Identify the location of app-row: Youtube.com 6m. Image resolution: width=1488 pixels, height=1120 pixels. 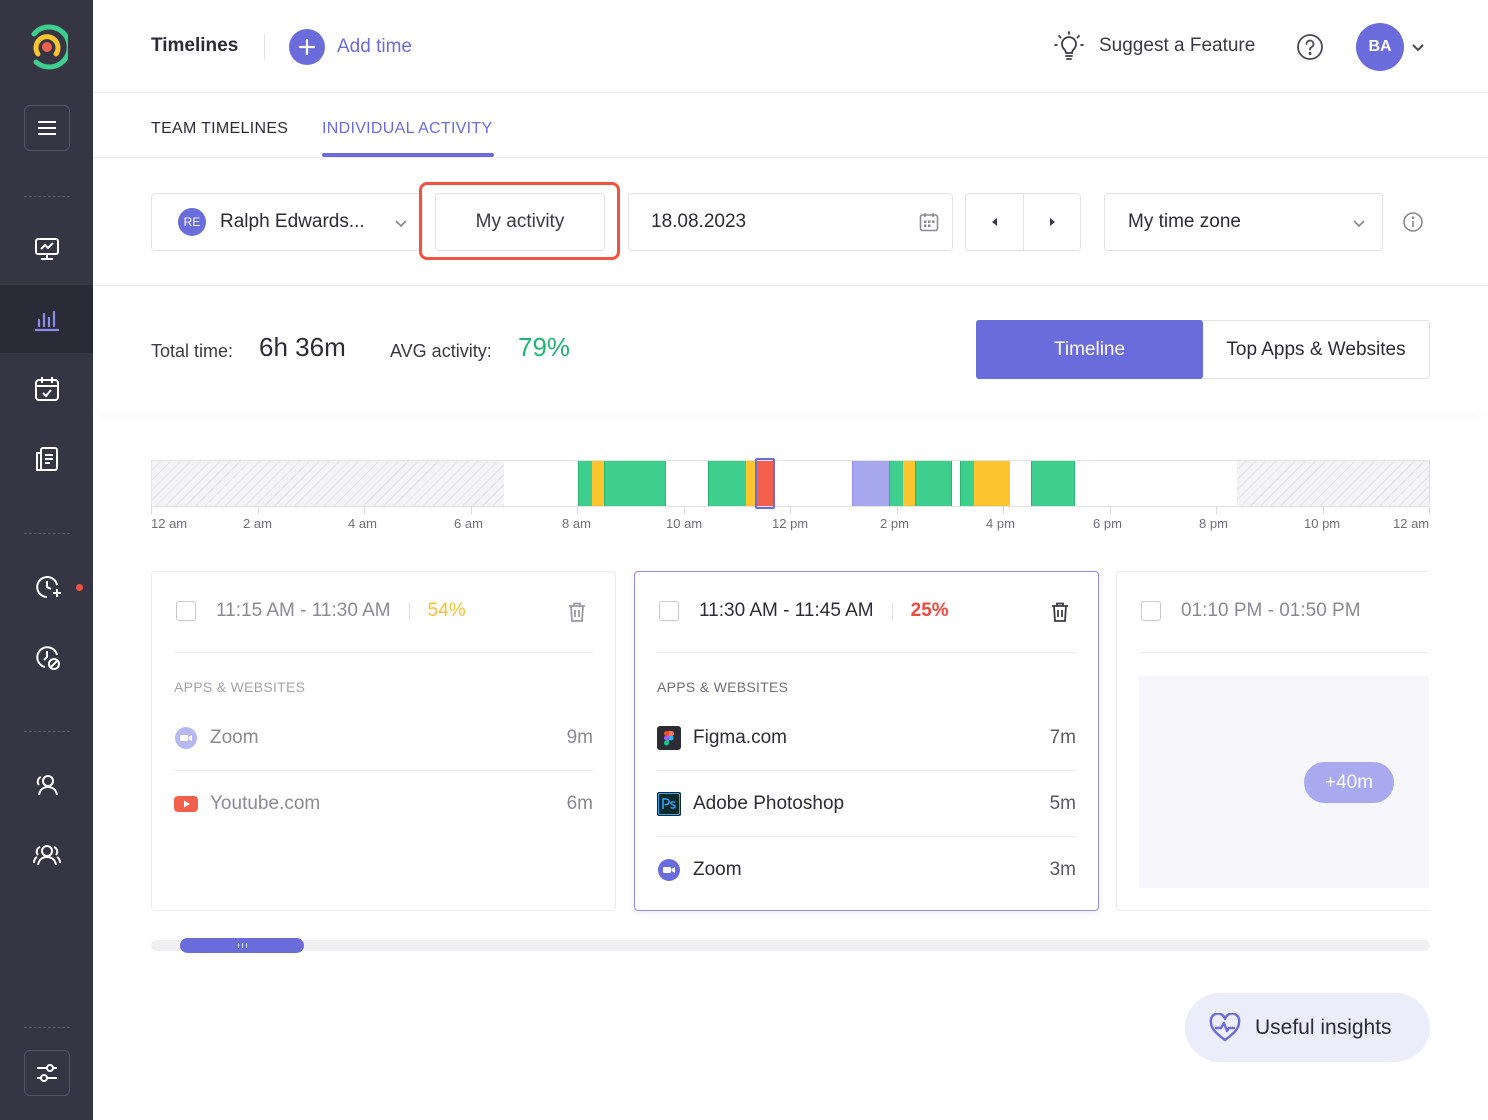
(383, 804).